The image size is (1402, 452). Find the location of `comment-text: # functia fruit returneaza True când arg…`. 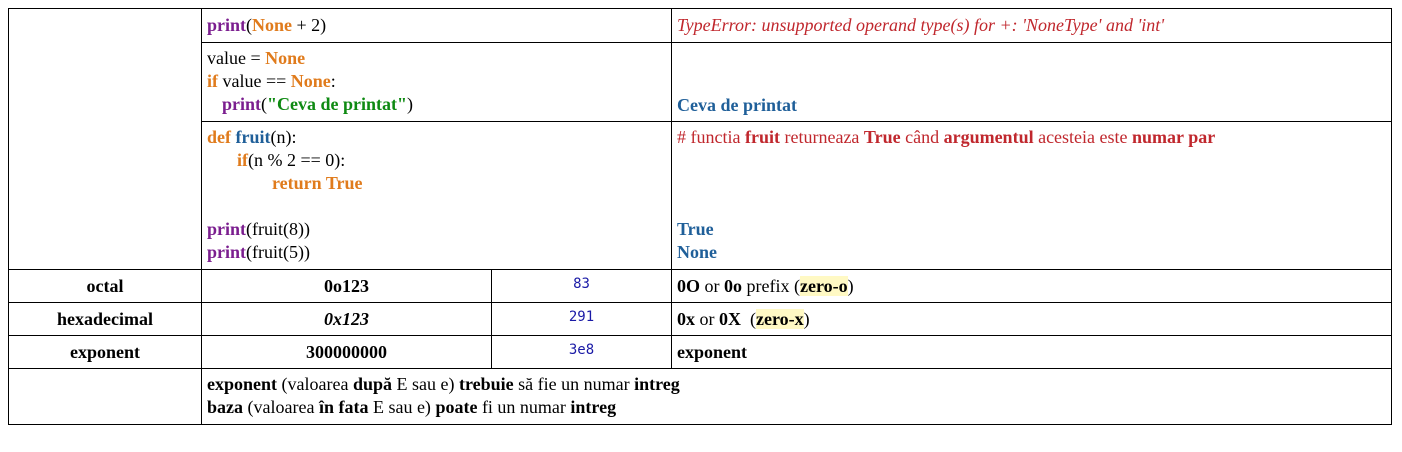

comment-text: # functia fruit returneaza True când arg… is located at coordinates (946, 137).